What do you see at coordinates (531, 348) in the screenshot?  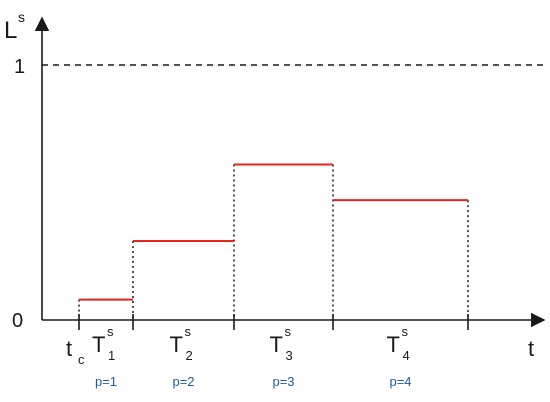 I see `x-axis-label: t` at bounding box center [531, 348].